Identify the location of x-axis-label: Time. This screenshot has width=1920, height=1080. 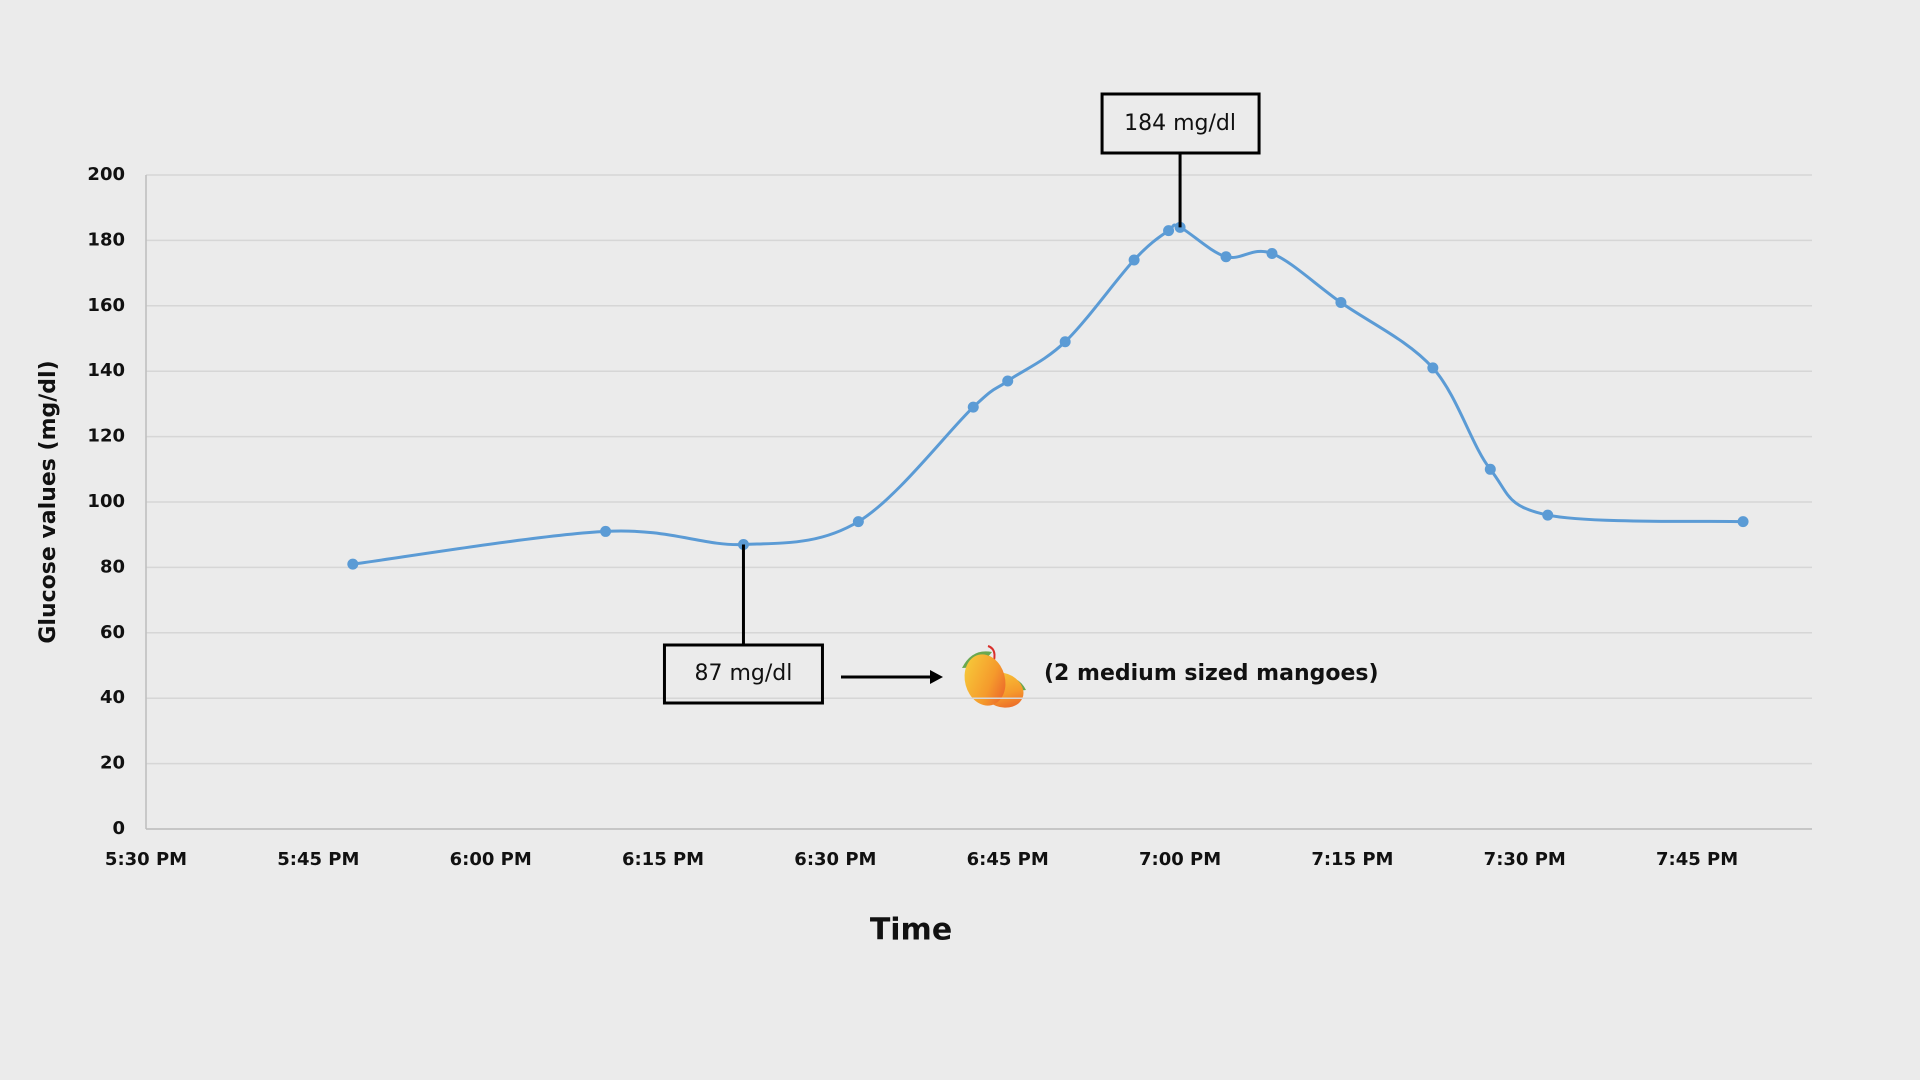
(911, 930).